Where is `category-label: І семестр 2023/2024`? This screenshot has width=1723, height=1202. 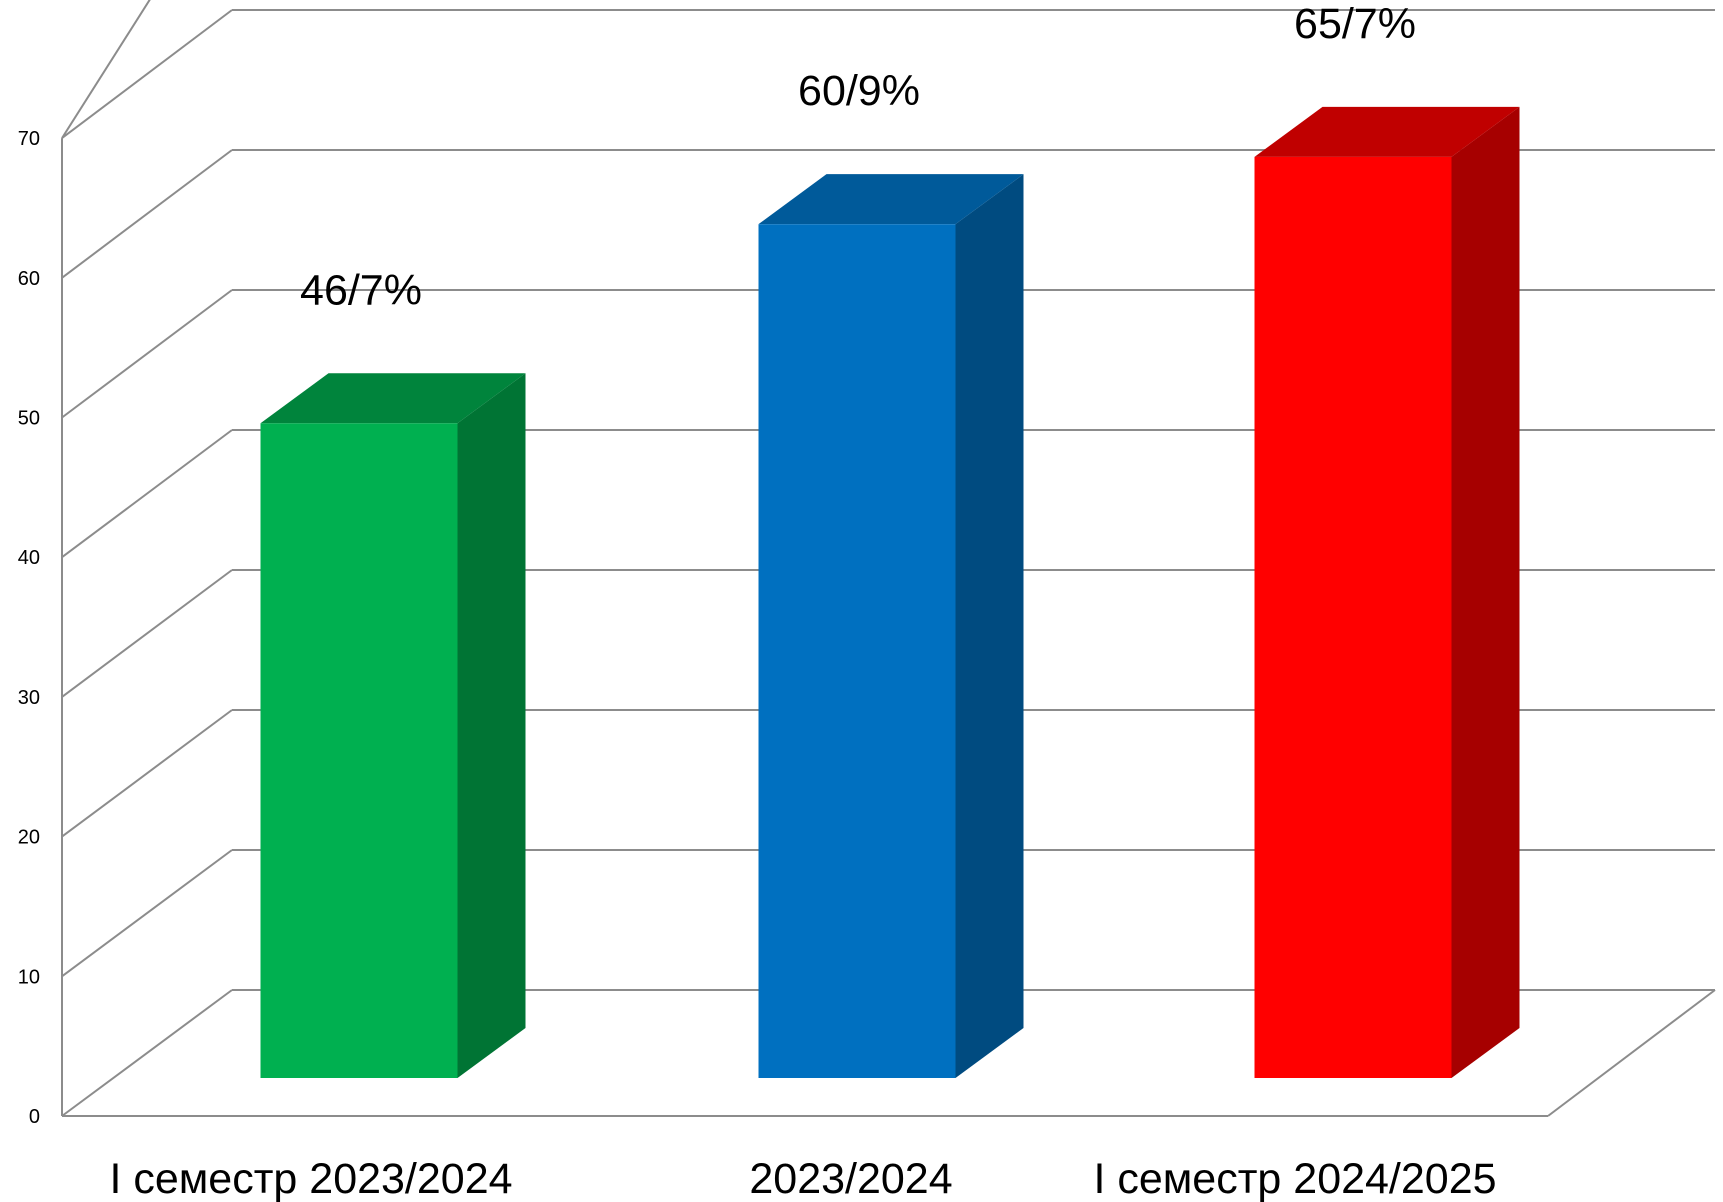
category-label: І семестр 2023/2024 is located at coordinates (310, 1178).